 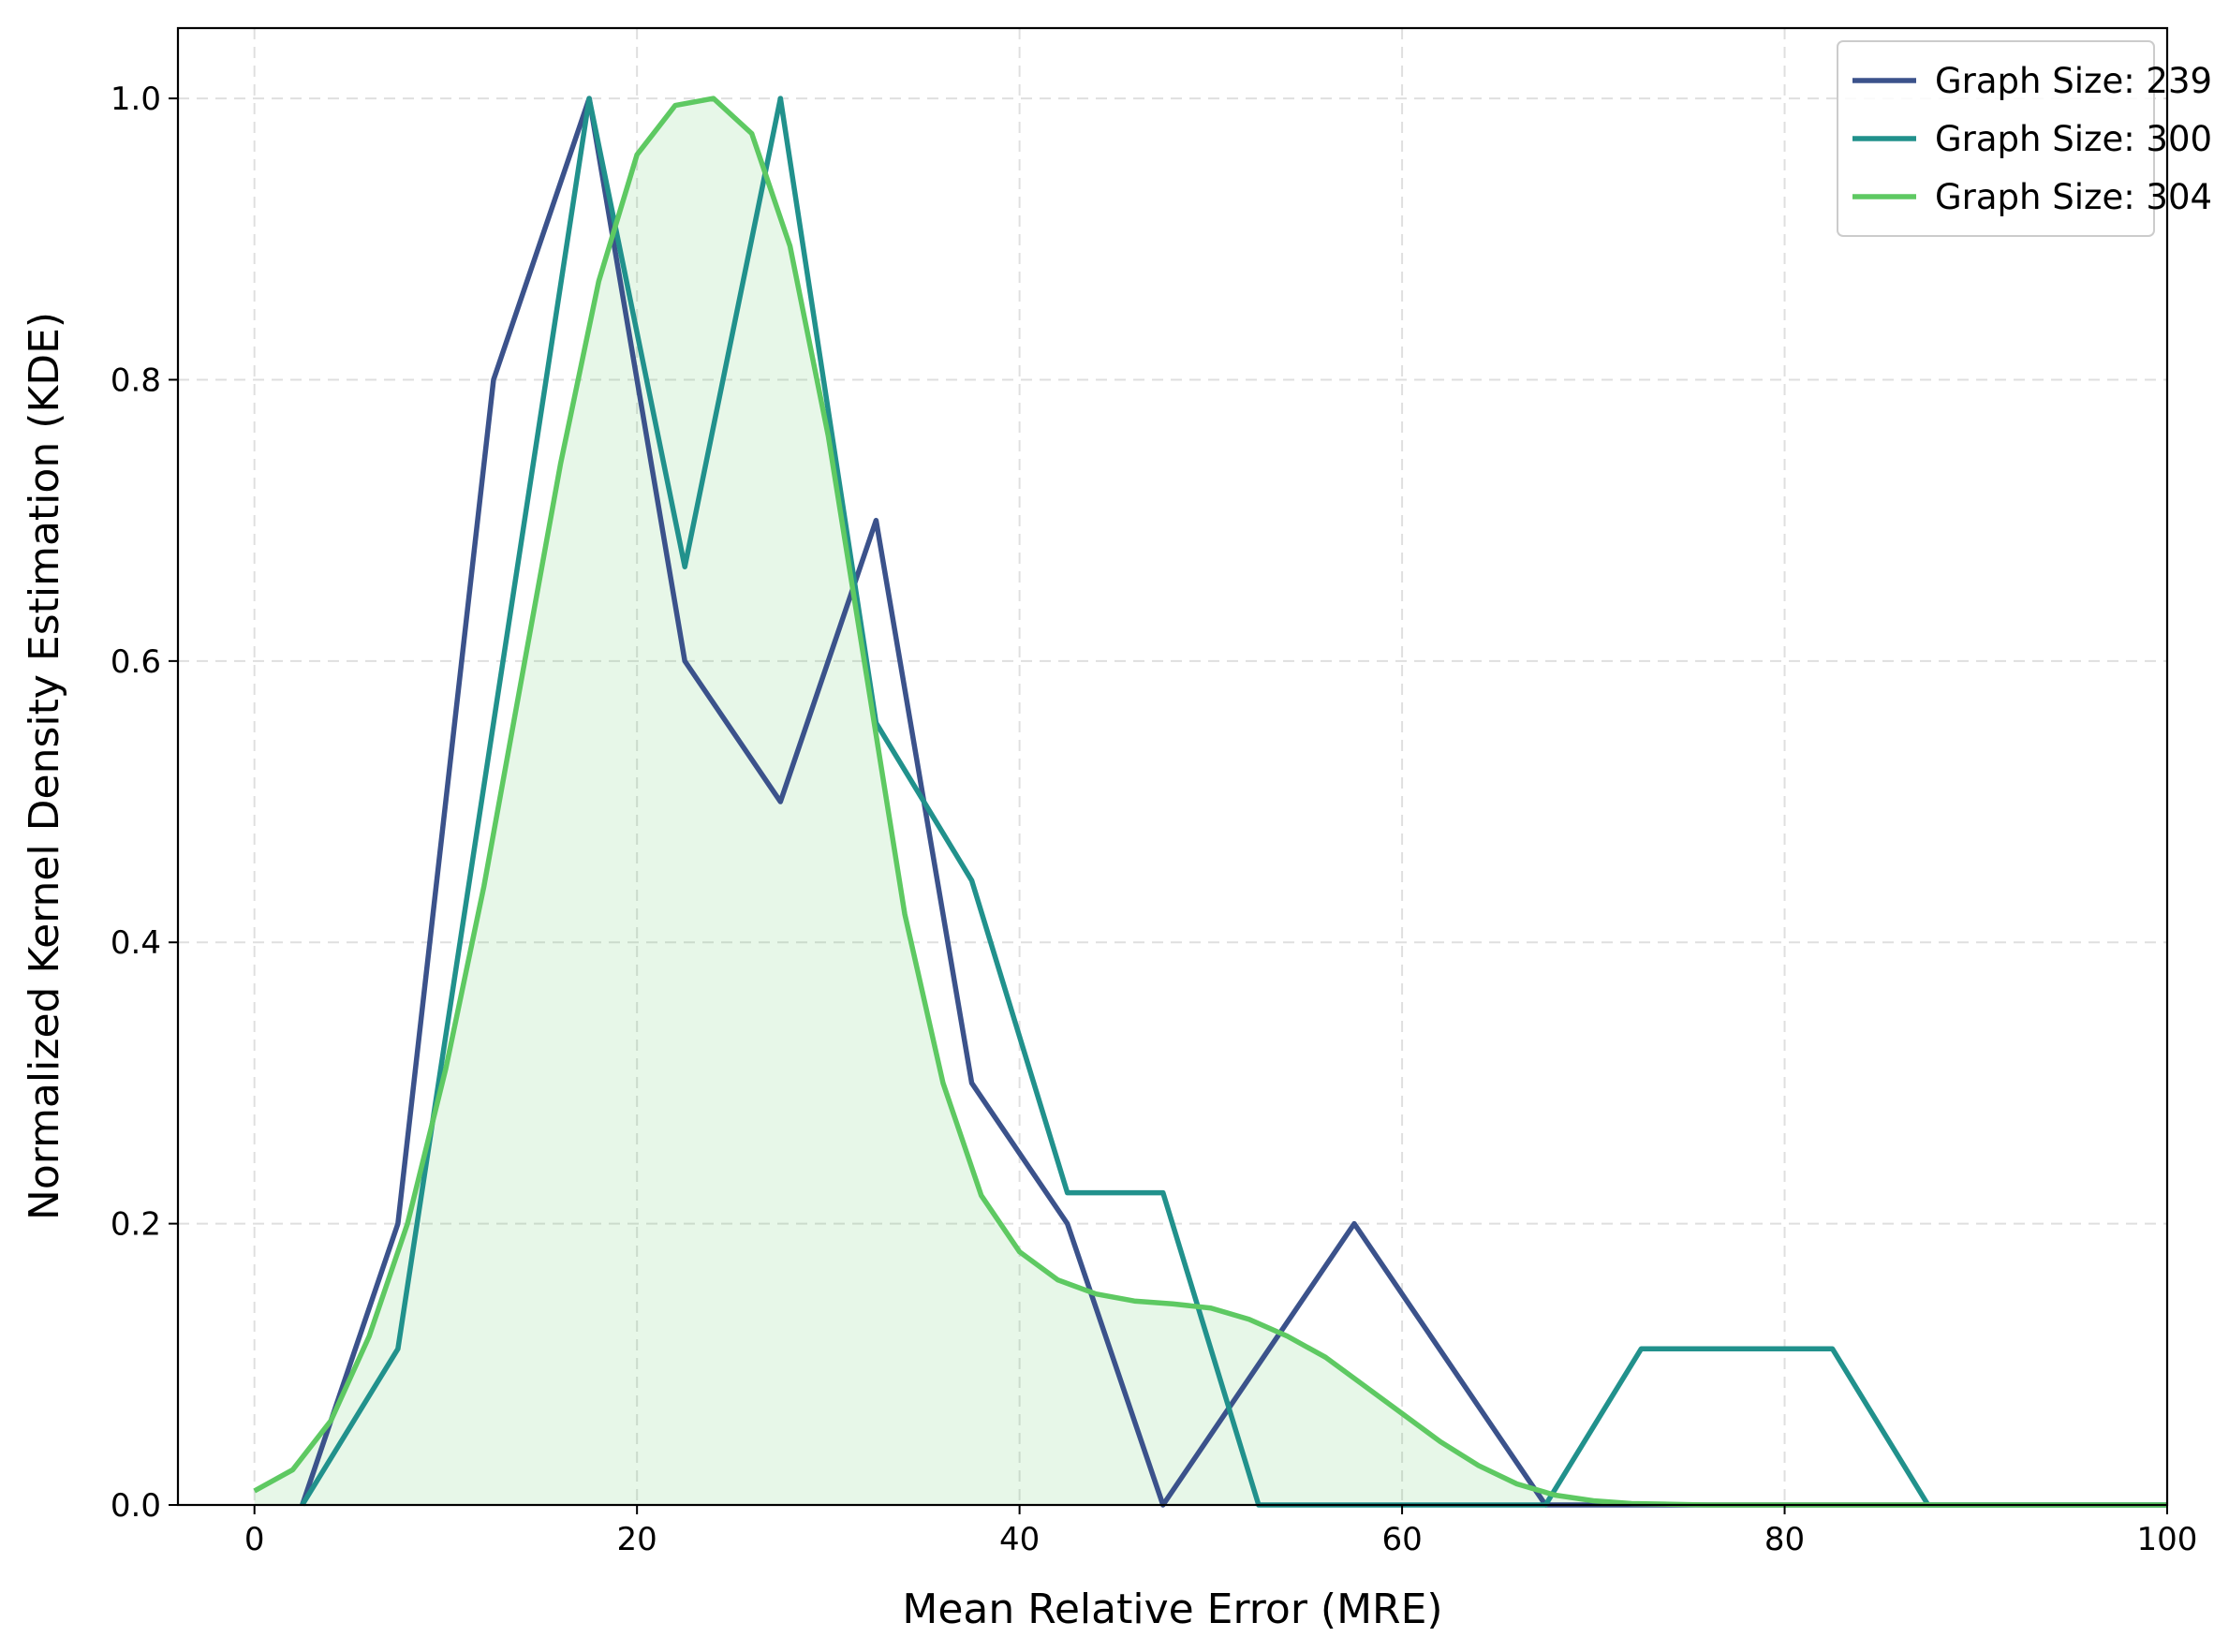 What do you see at coordinates (1784, 1540) in the screenshot?
I see `x-tick-label: 80` at bounding box center [1784, 1540].